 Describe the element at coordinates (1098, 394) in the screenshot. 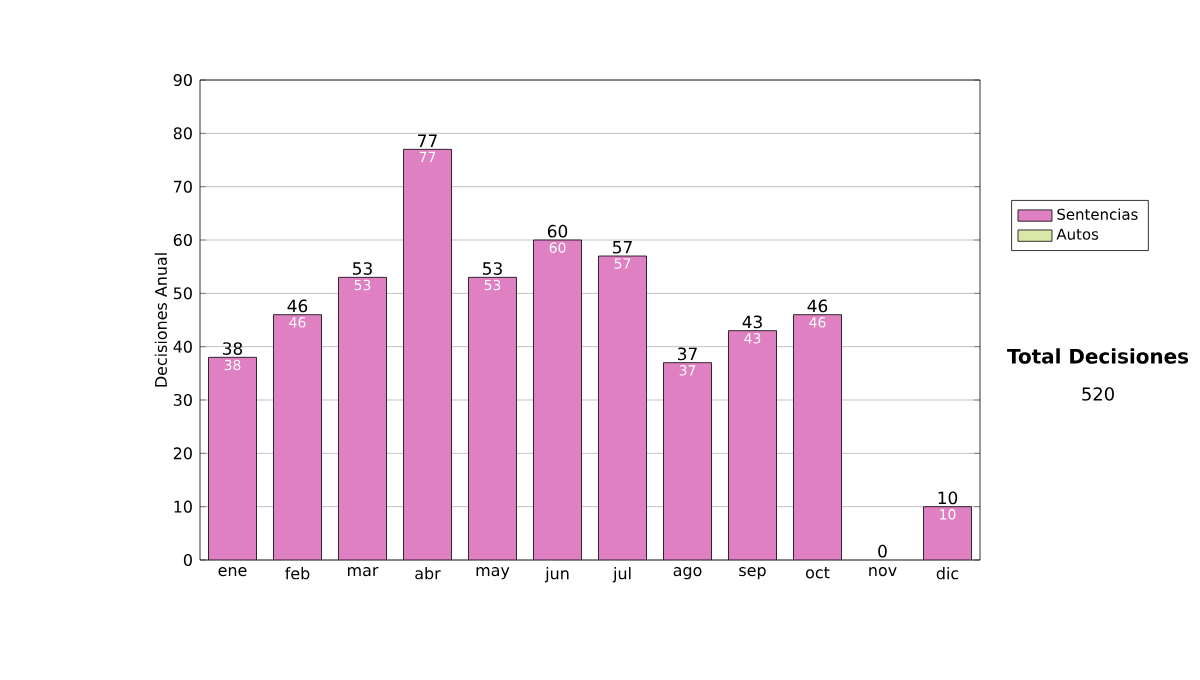

I see `text: 520` at that location.